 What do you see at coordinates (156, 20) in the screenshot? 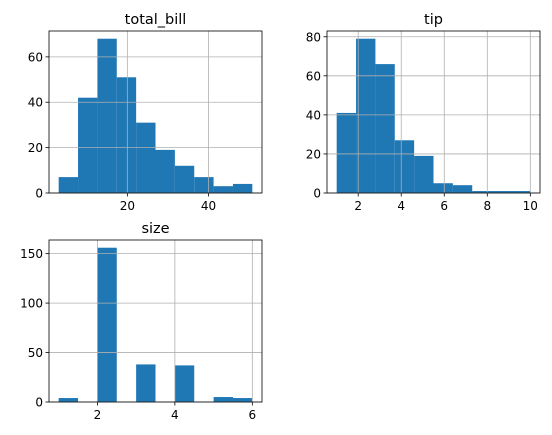
I see `subplot-title: total_bill` at bounding box center [156, 20].